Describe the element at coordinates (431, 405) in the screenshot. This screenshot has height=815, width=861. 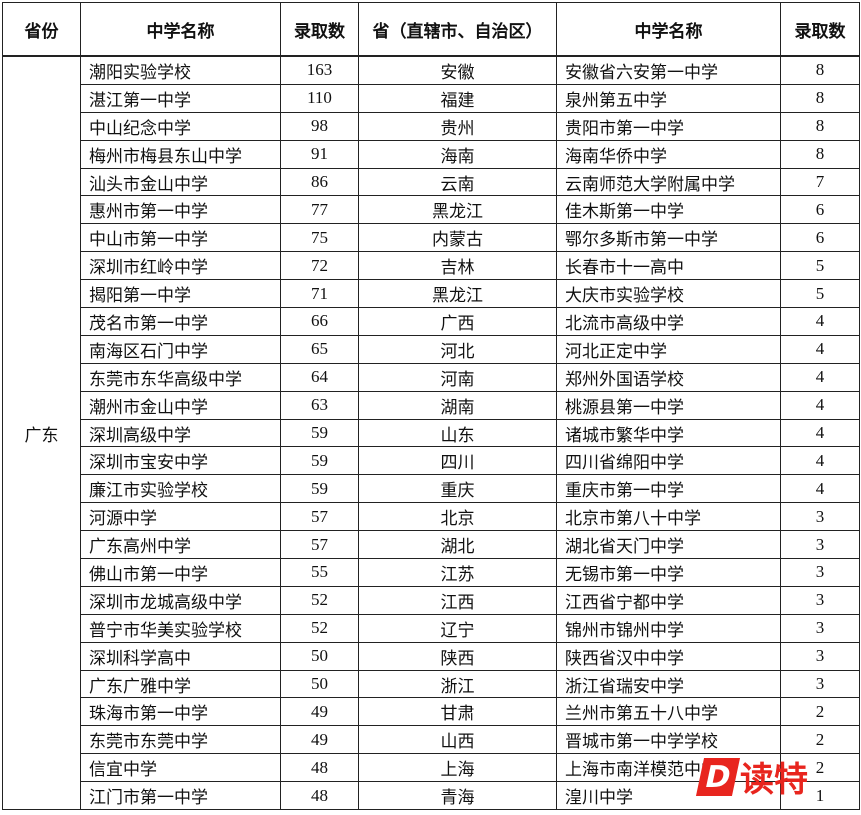
I see `table-row: 潮州市金山中学 63 湖南 桃源县第一中学 4` at that location.